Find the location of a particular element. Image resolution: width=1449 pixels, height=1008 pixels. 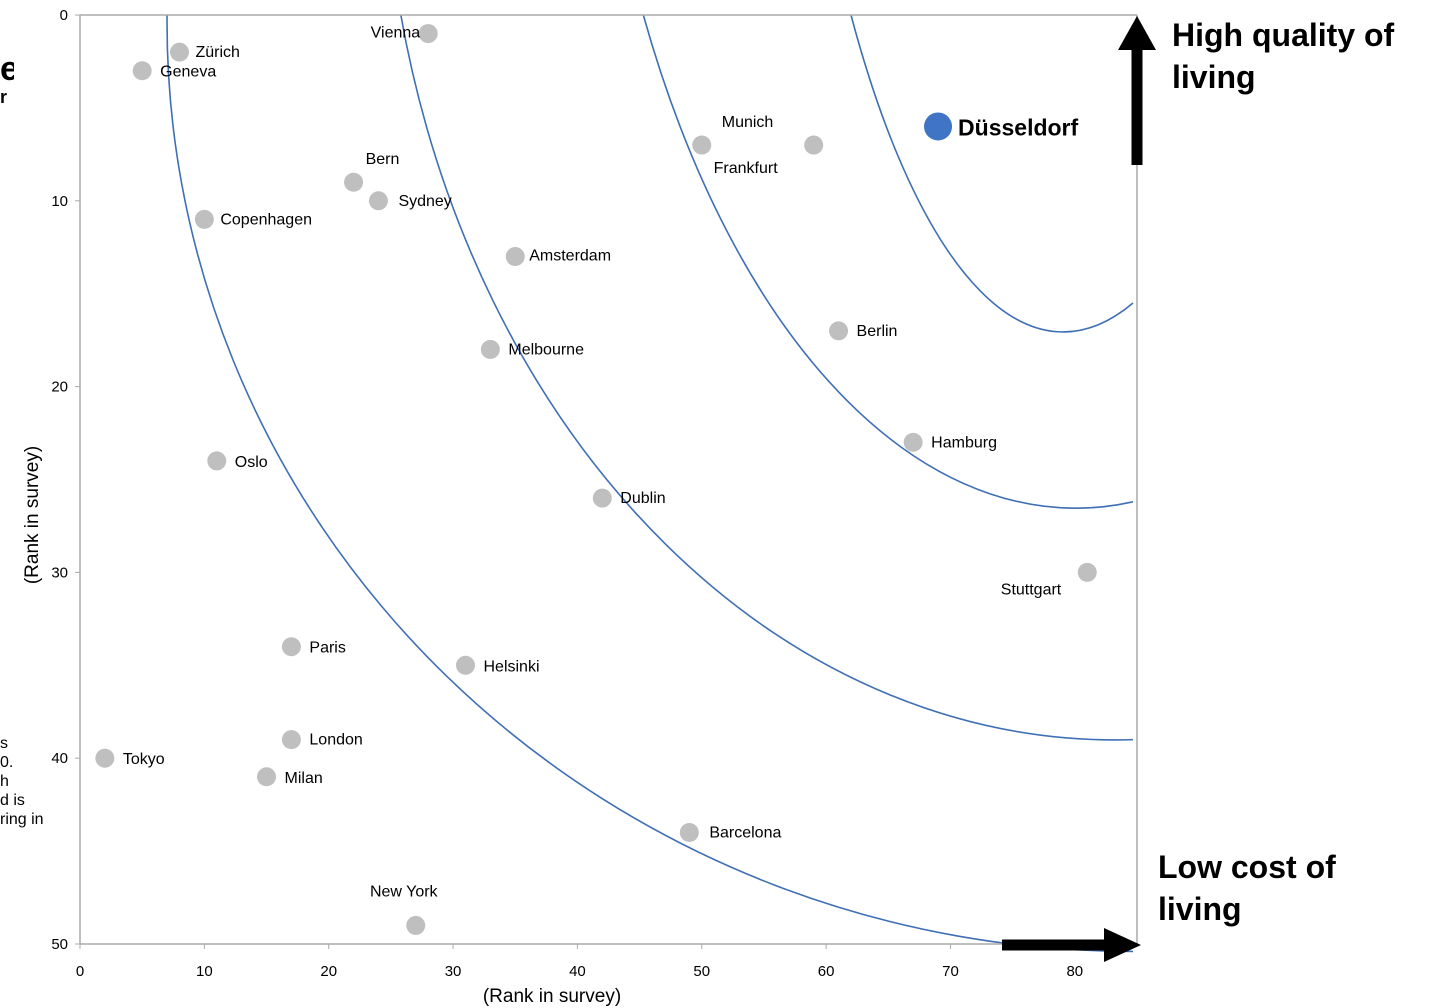

cut-off-note-fragment: s 0. h d is ring in is located at coordinates (29, 781).